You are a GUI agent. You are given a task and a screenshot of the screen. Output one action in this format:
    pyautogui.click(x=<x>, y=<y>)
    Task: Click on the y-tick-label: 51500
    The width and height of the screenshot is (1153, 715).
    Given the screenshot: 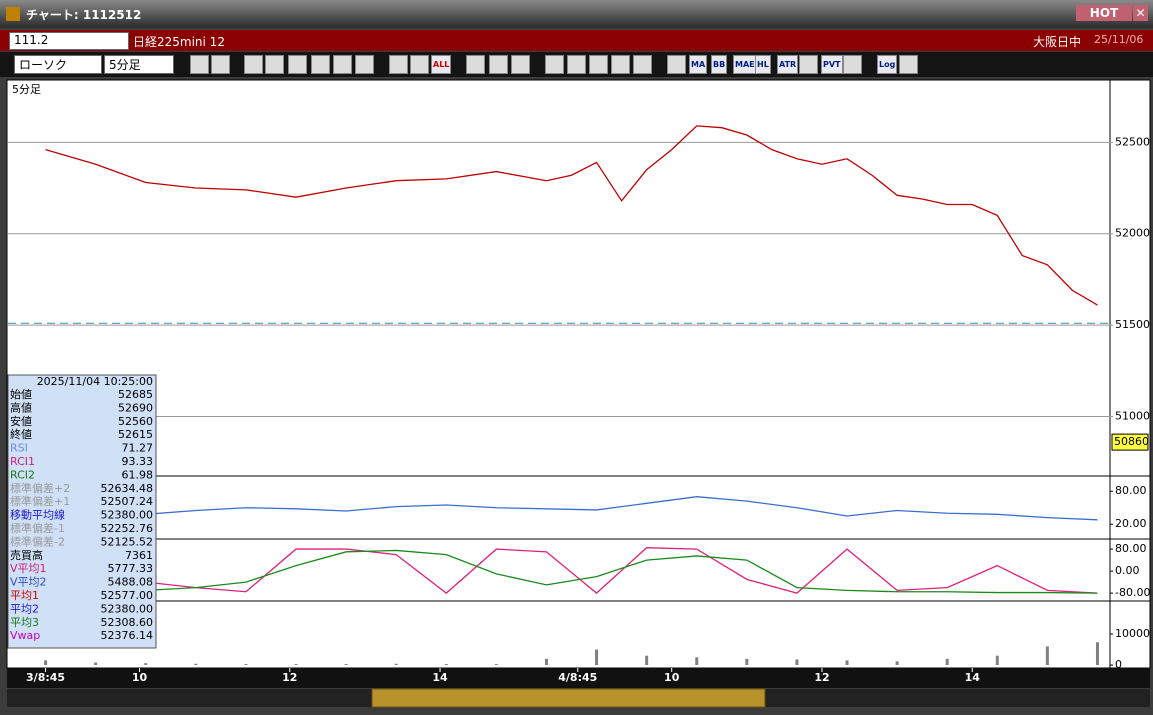 What is the action you would take?
    pyautogui.click(x=1132, y=324)
    